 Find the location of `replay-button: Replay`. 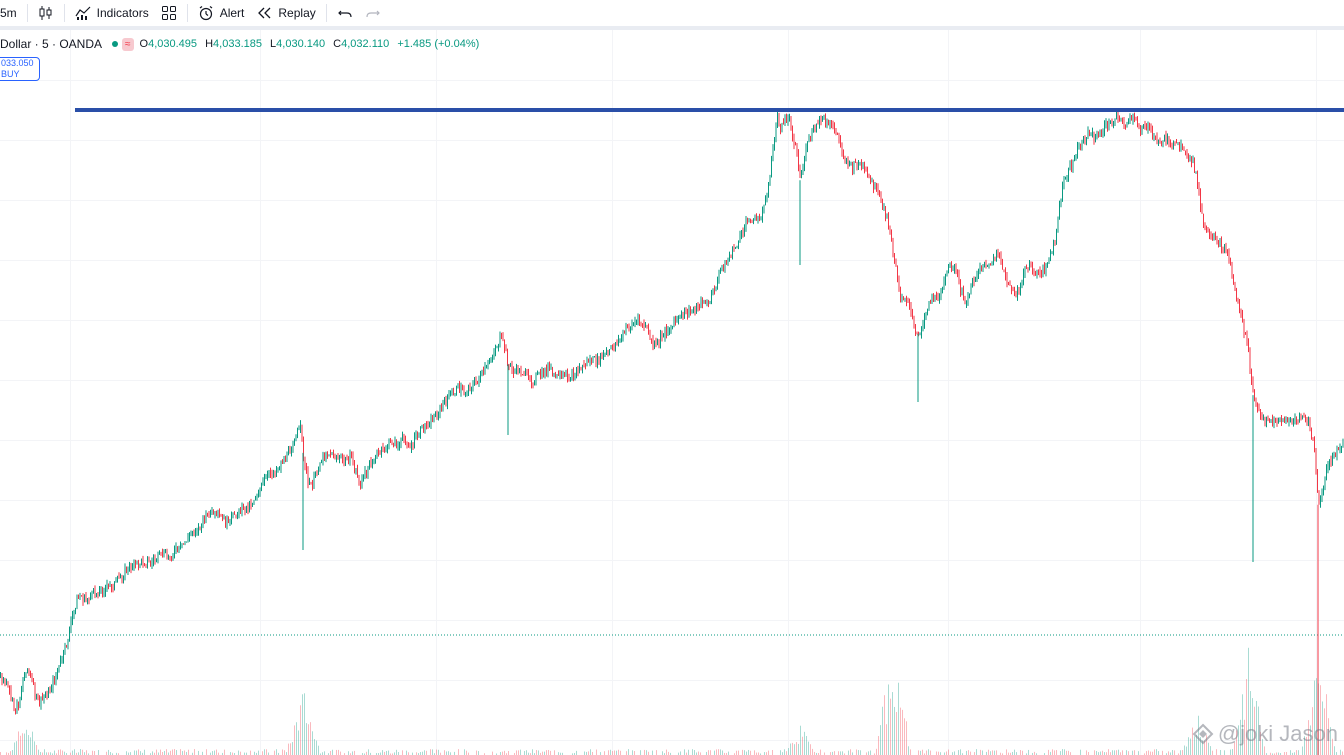

replay-button: Replay is located at coordinates (285, 13).